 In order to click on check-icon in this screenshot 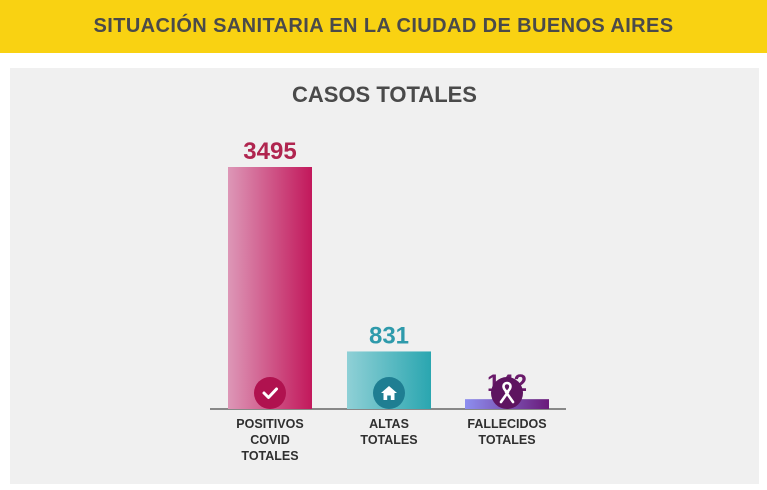, I will do `click(270, 393)`.